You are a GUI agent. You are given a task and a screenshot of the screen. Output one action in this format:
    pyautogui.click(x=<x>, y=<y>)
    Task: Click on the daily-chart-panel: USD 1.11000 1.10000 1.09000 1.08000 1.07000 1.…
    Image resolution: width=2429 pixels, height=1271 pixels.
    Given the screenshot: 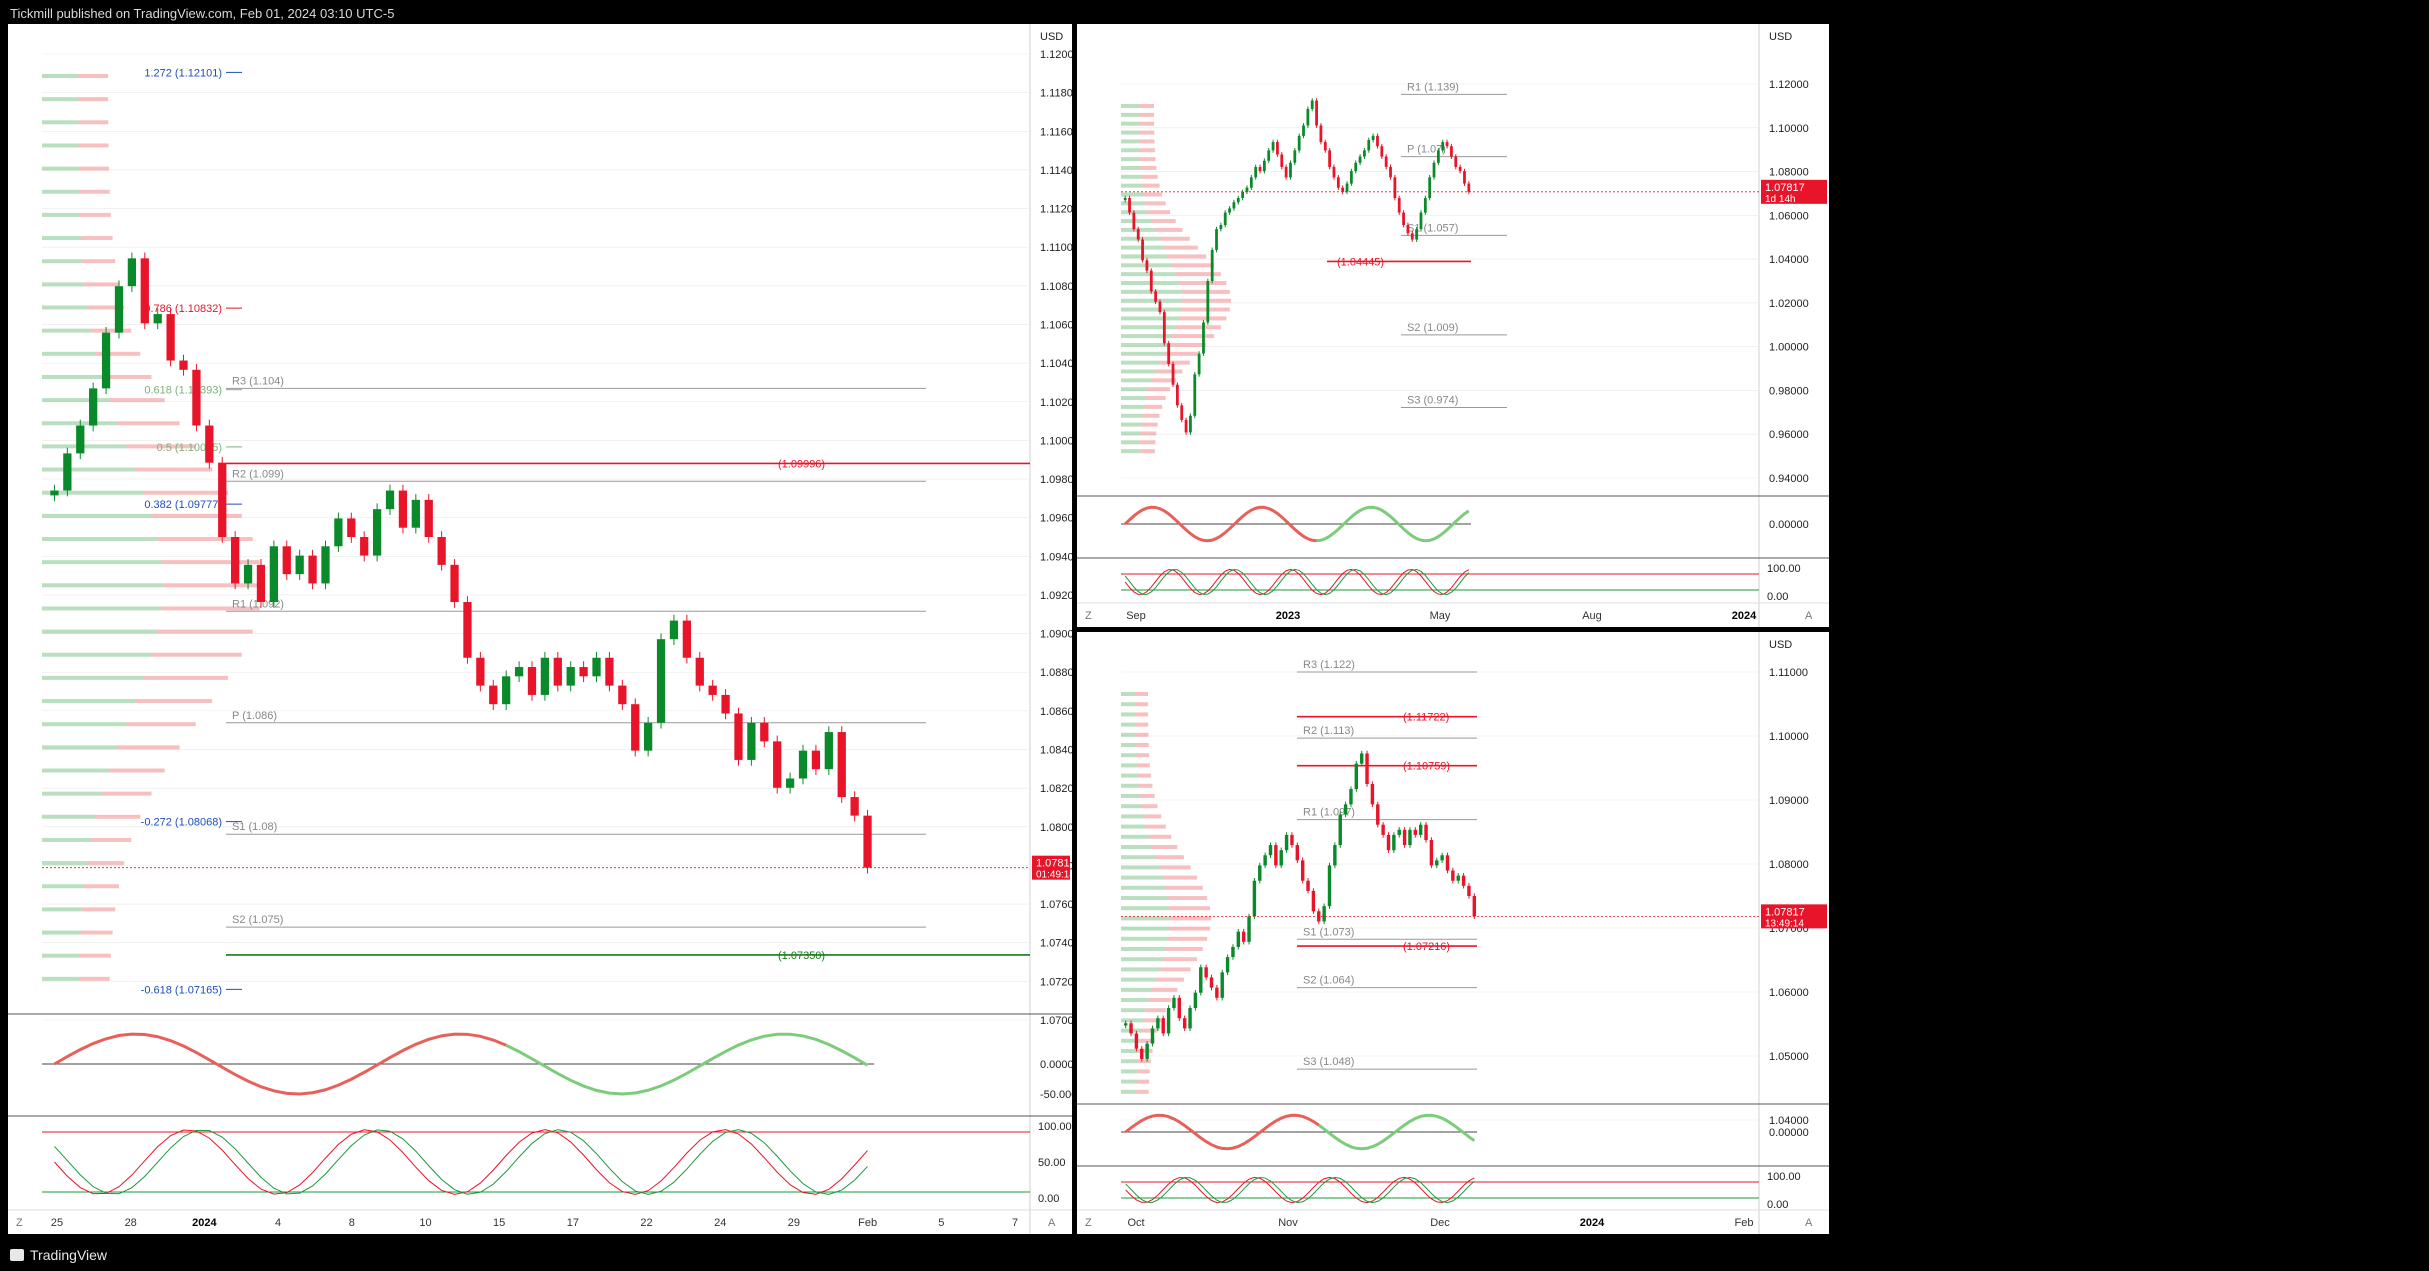 What is the action you would take?
    pyautogui.click(x=1453, y=933)
    